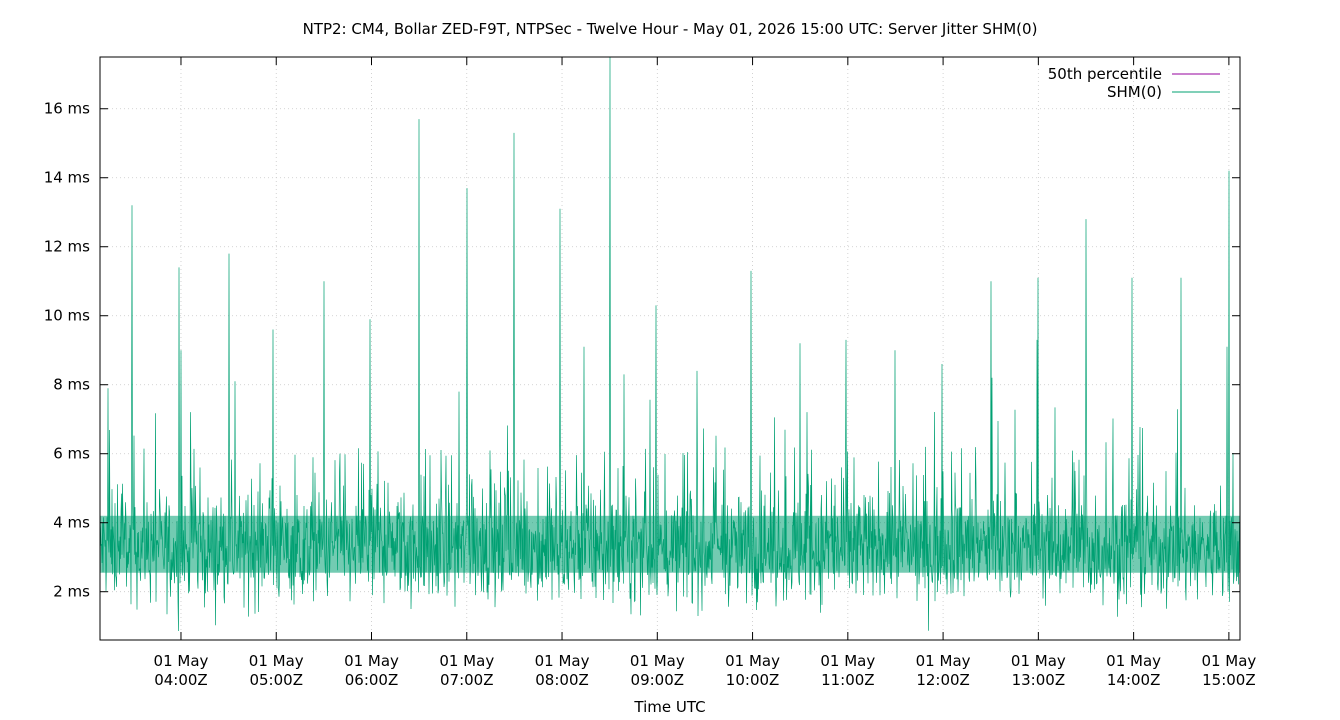 This screenshot has height=720, width=1340. Describe the element at coordinates (67, 247) in the screenshot. I see `y-tick-label: 12 ms` at that location.